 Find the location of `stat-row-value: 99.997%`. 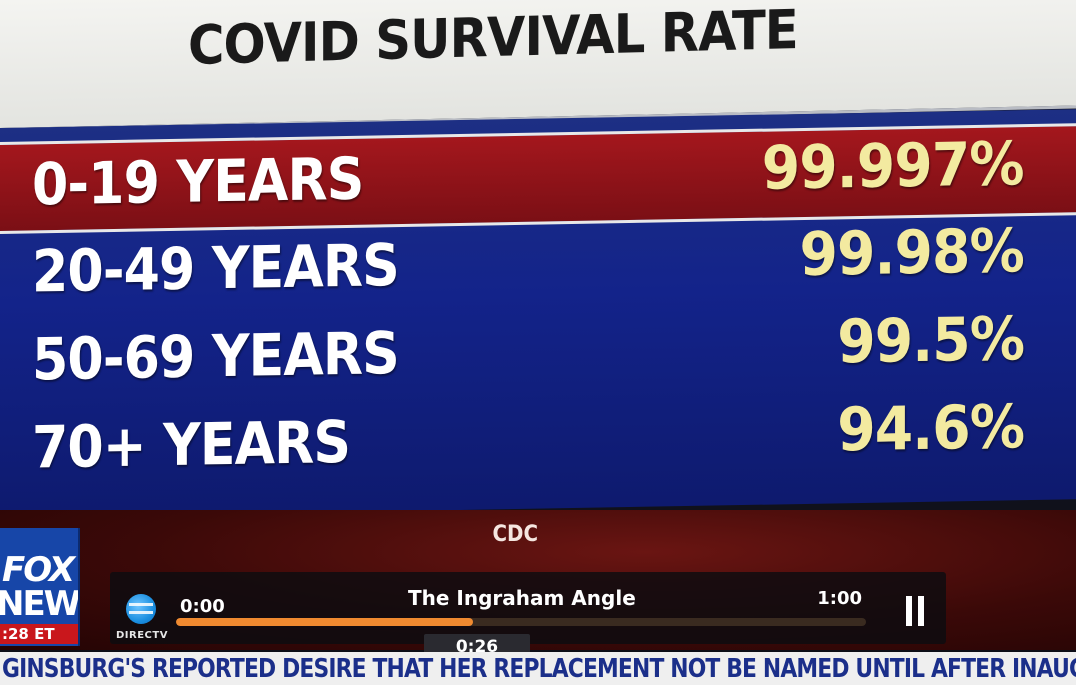

stat-row-value: 99.997% is located at coordinates (893, 166).